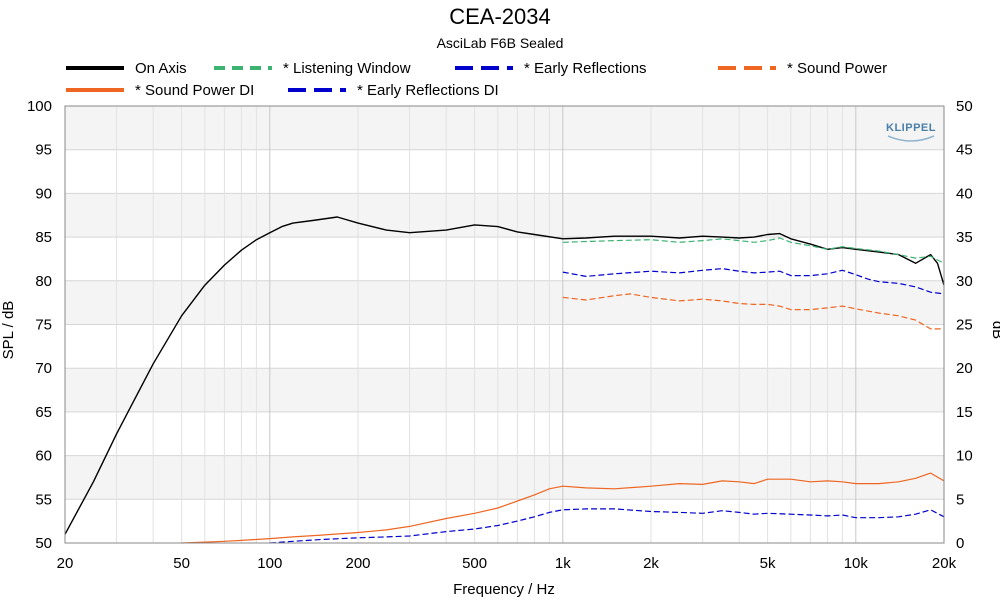 The image size is (1000, 600). Describe the element at coordinates (194, 90) in the screenshot. I see `legend-label: * Sound Power DI` at that location.